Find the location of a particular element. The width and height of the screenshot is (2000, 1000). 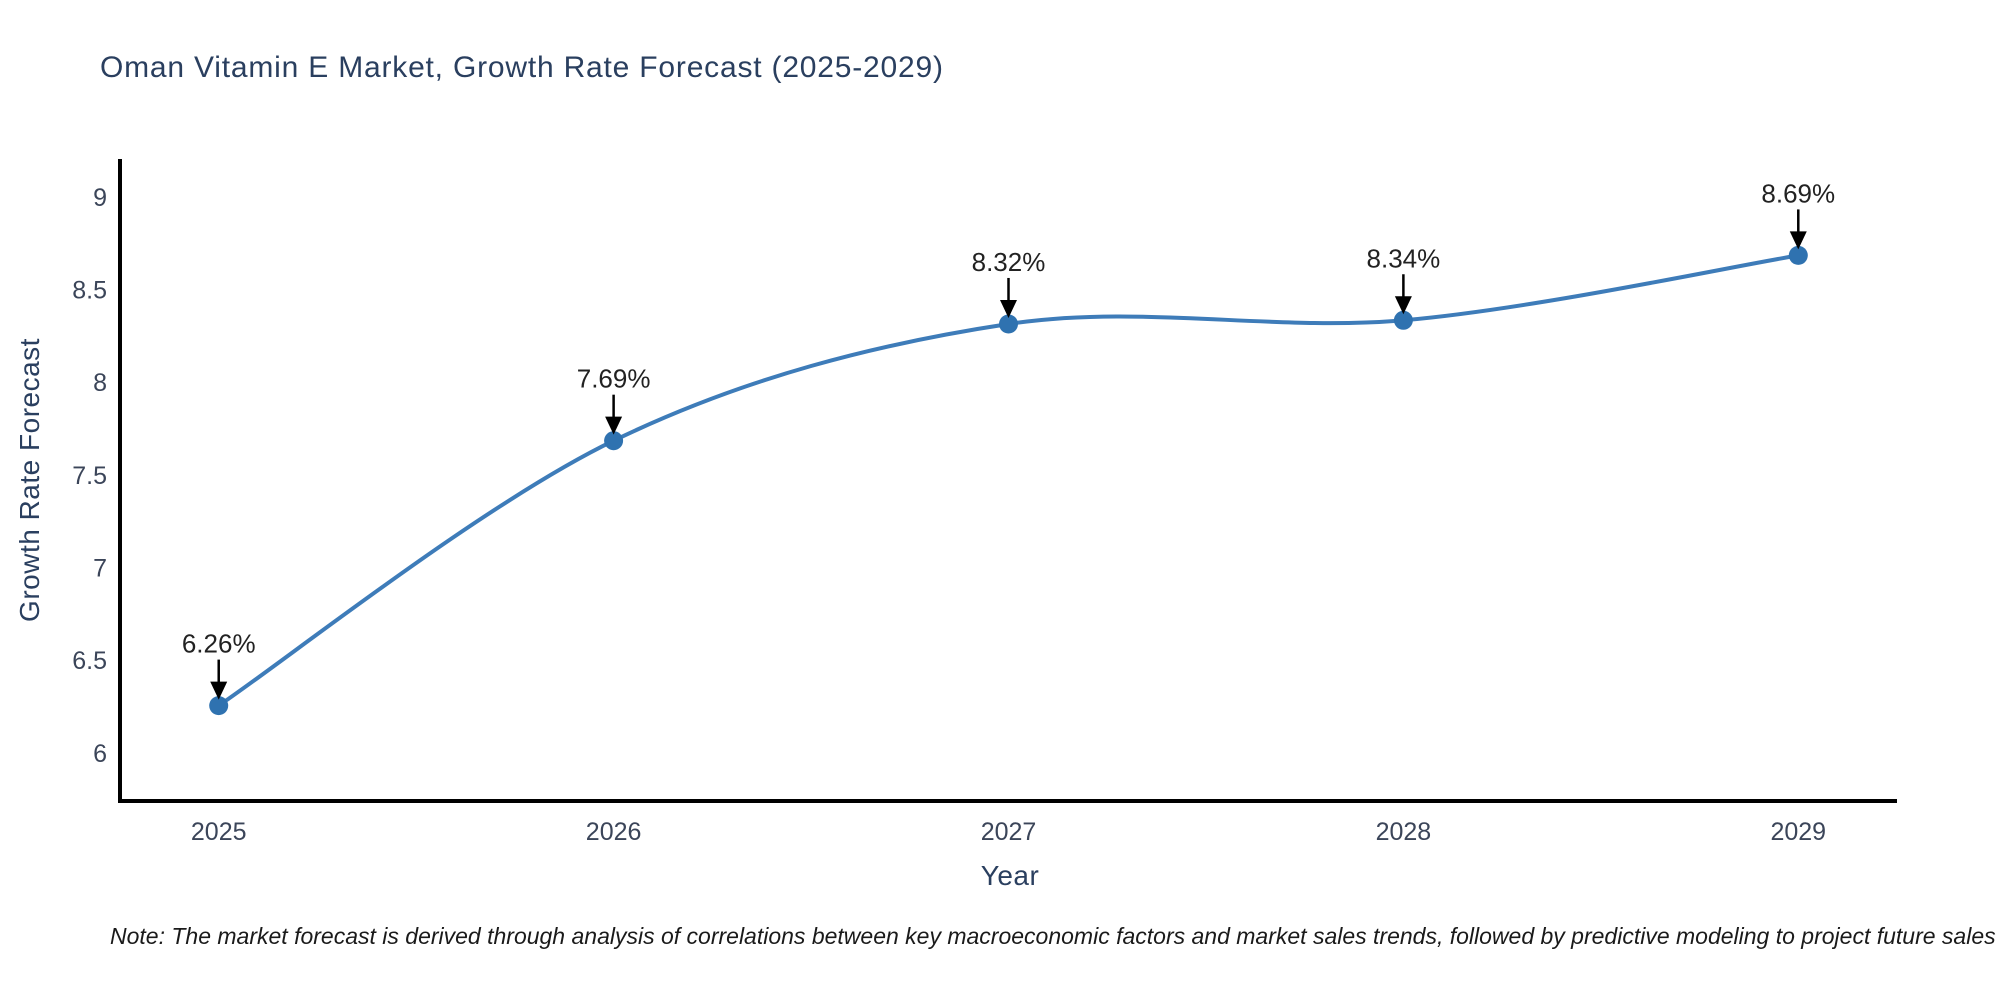

x-tick-label: 2028 is located at coordinates (1404, 832).